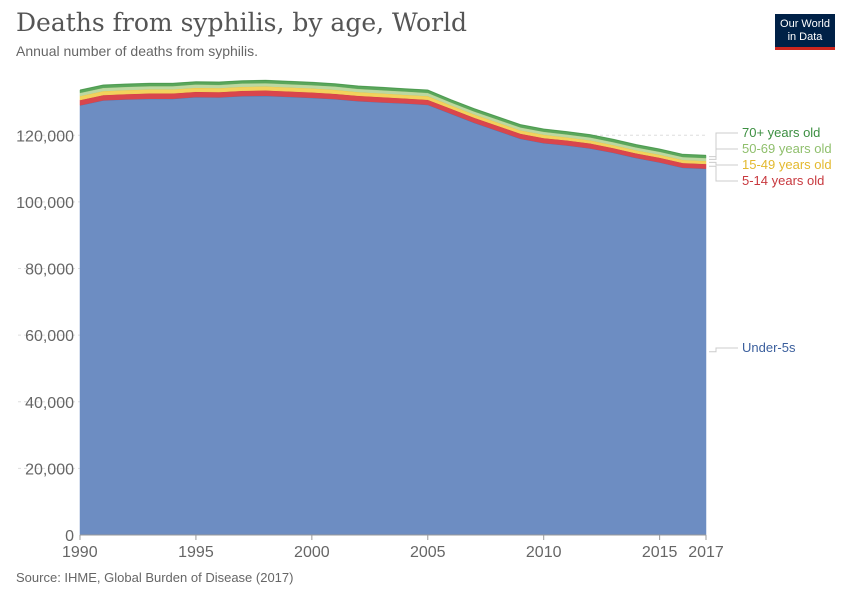 The height and width of the screenshot is (600, 850). What do you see at coordinates (393, 548) in the screenshot?
I see `x-axis: 1990 1995 2000 2005 2010 2015 2017` at bounding box center [393, 548].